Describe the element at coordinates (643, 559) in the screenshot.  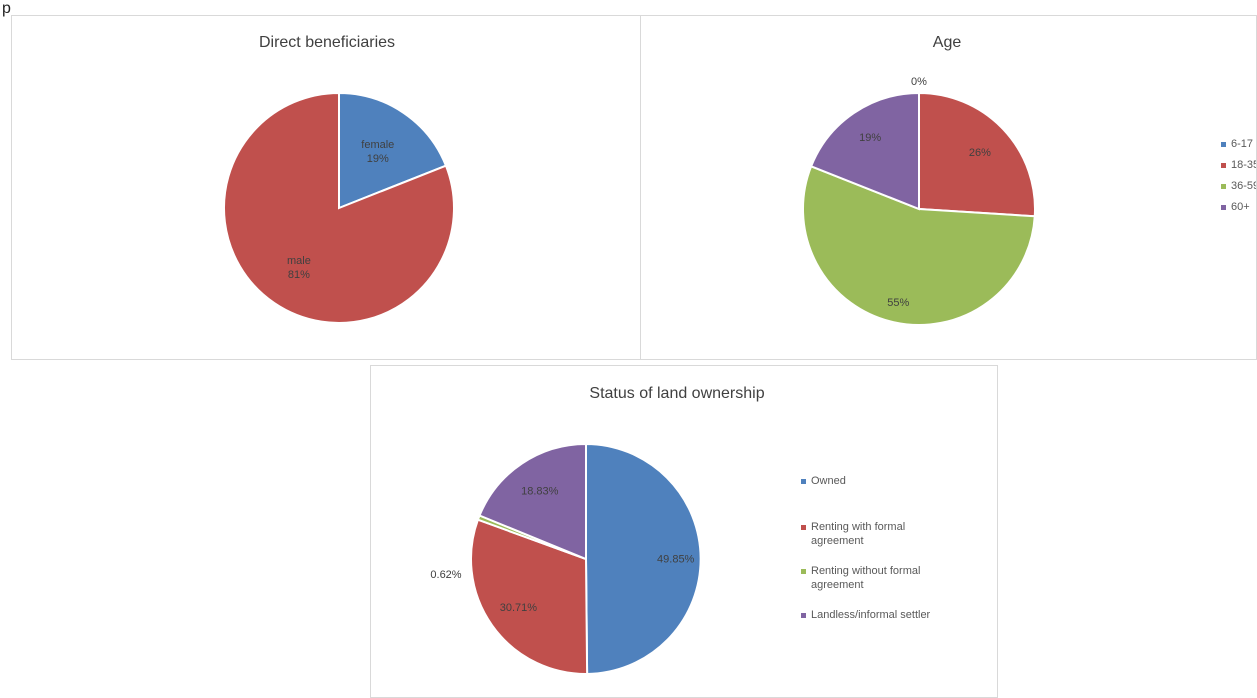
I see `pie-slice-owned` at that location.